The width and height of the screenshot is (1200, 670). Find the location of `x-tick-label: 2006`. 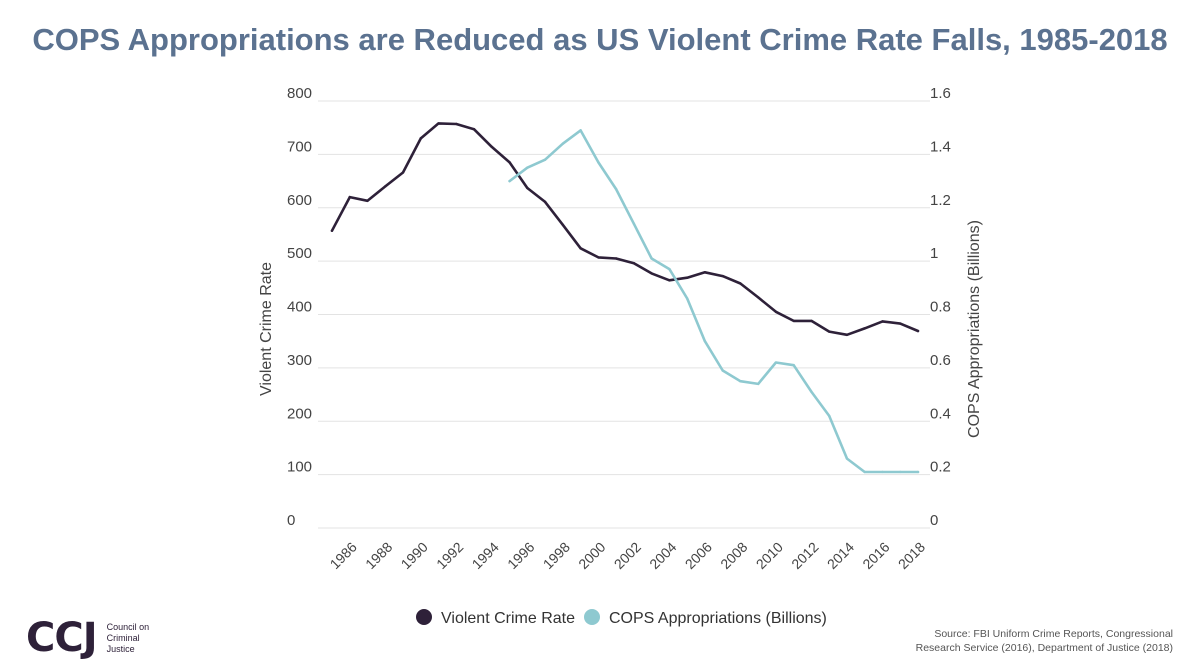

x-tick-label: 2006 is located at coordinates (698, 555).